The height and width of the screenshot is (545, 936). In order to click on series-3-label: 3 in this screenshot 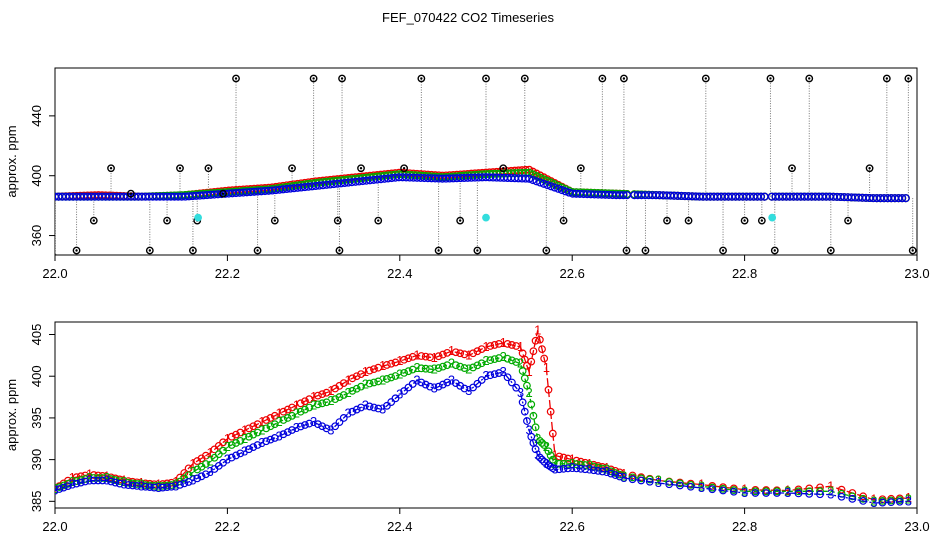, I will do `click(623, 477)`.